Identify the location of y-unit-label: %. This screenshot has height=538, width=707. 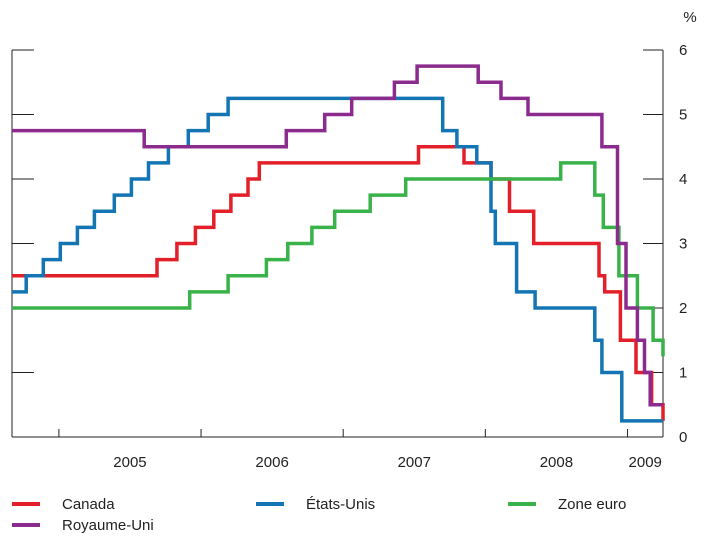
(689, 17).